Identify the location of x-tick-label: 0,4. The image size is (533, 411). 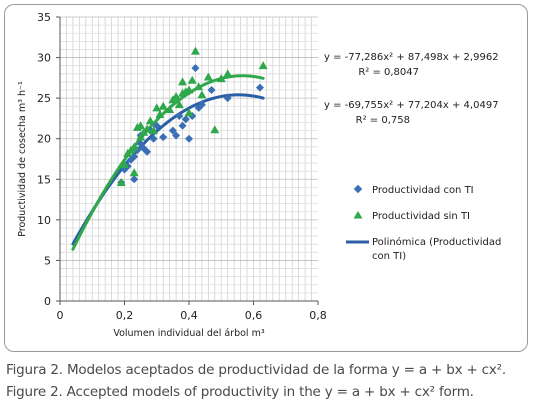
(189, 315).